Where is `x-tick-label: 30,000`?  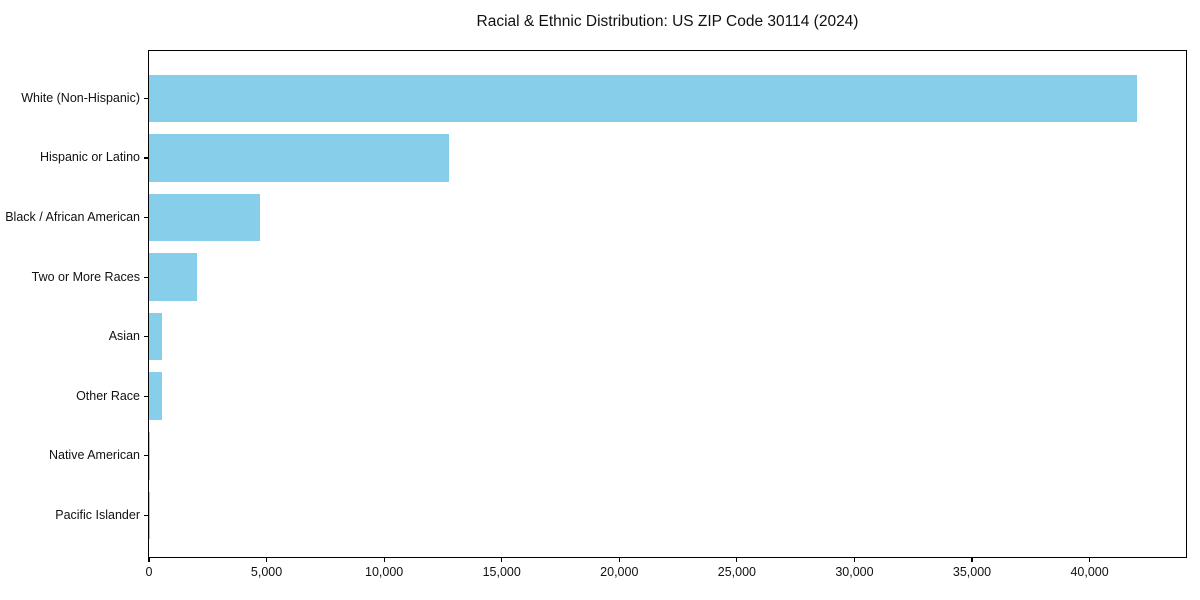 x-tick-label: 30,000 is located at coordinates (854, 572).